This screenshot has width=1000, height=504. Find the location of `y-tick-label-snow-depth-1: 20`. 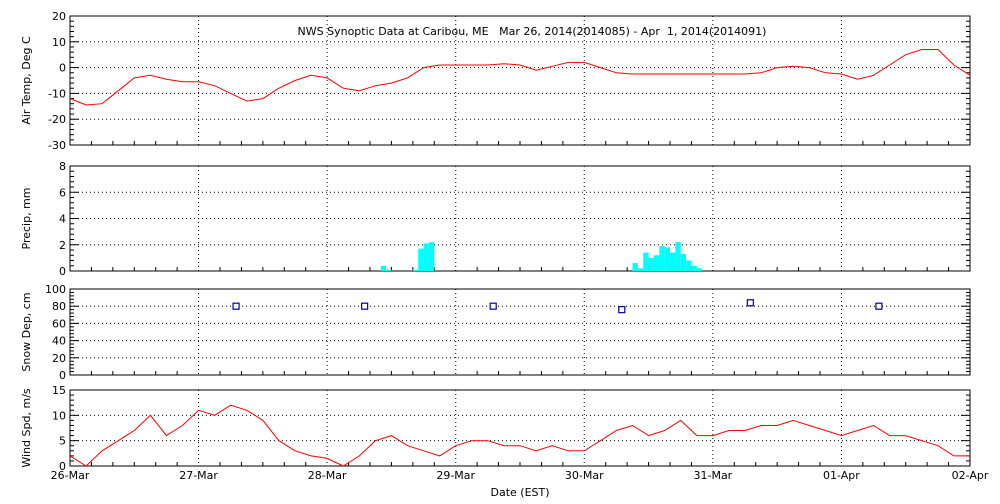

y-tick-label-snow-depth-1: 20 is located at coordinates (59, 358).